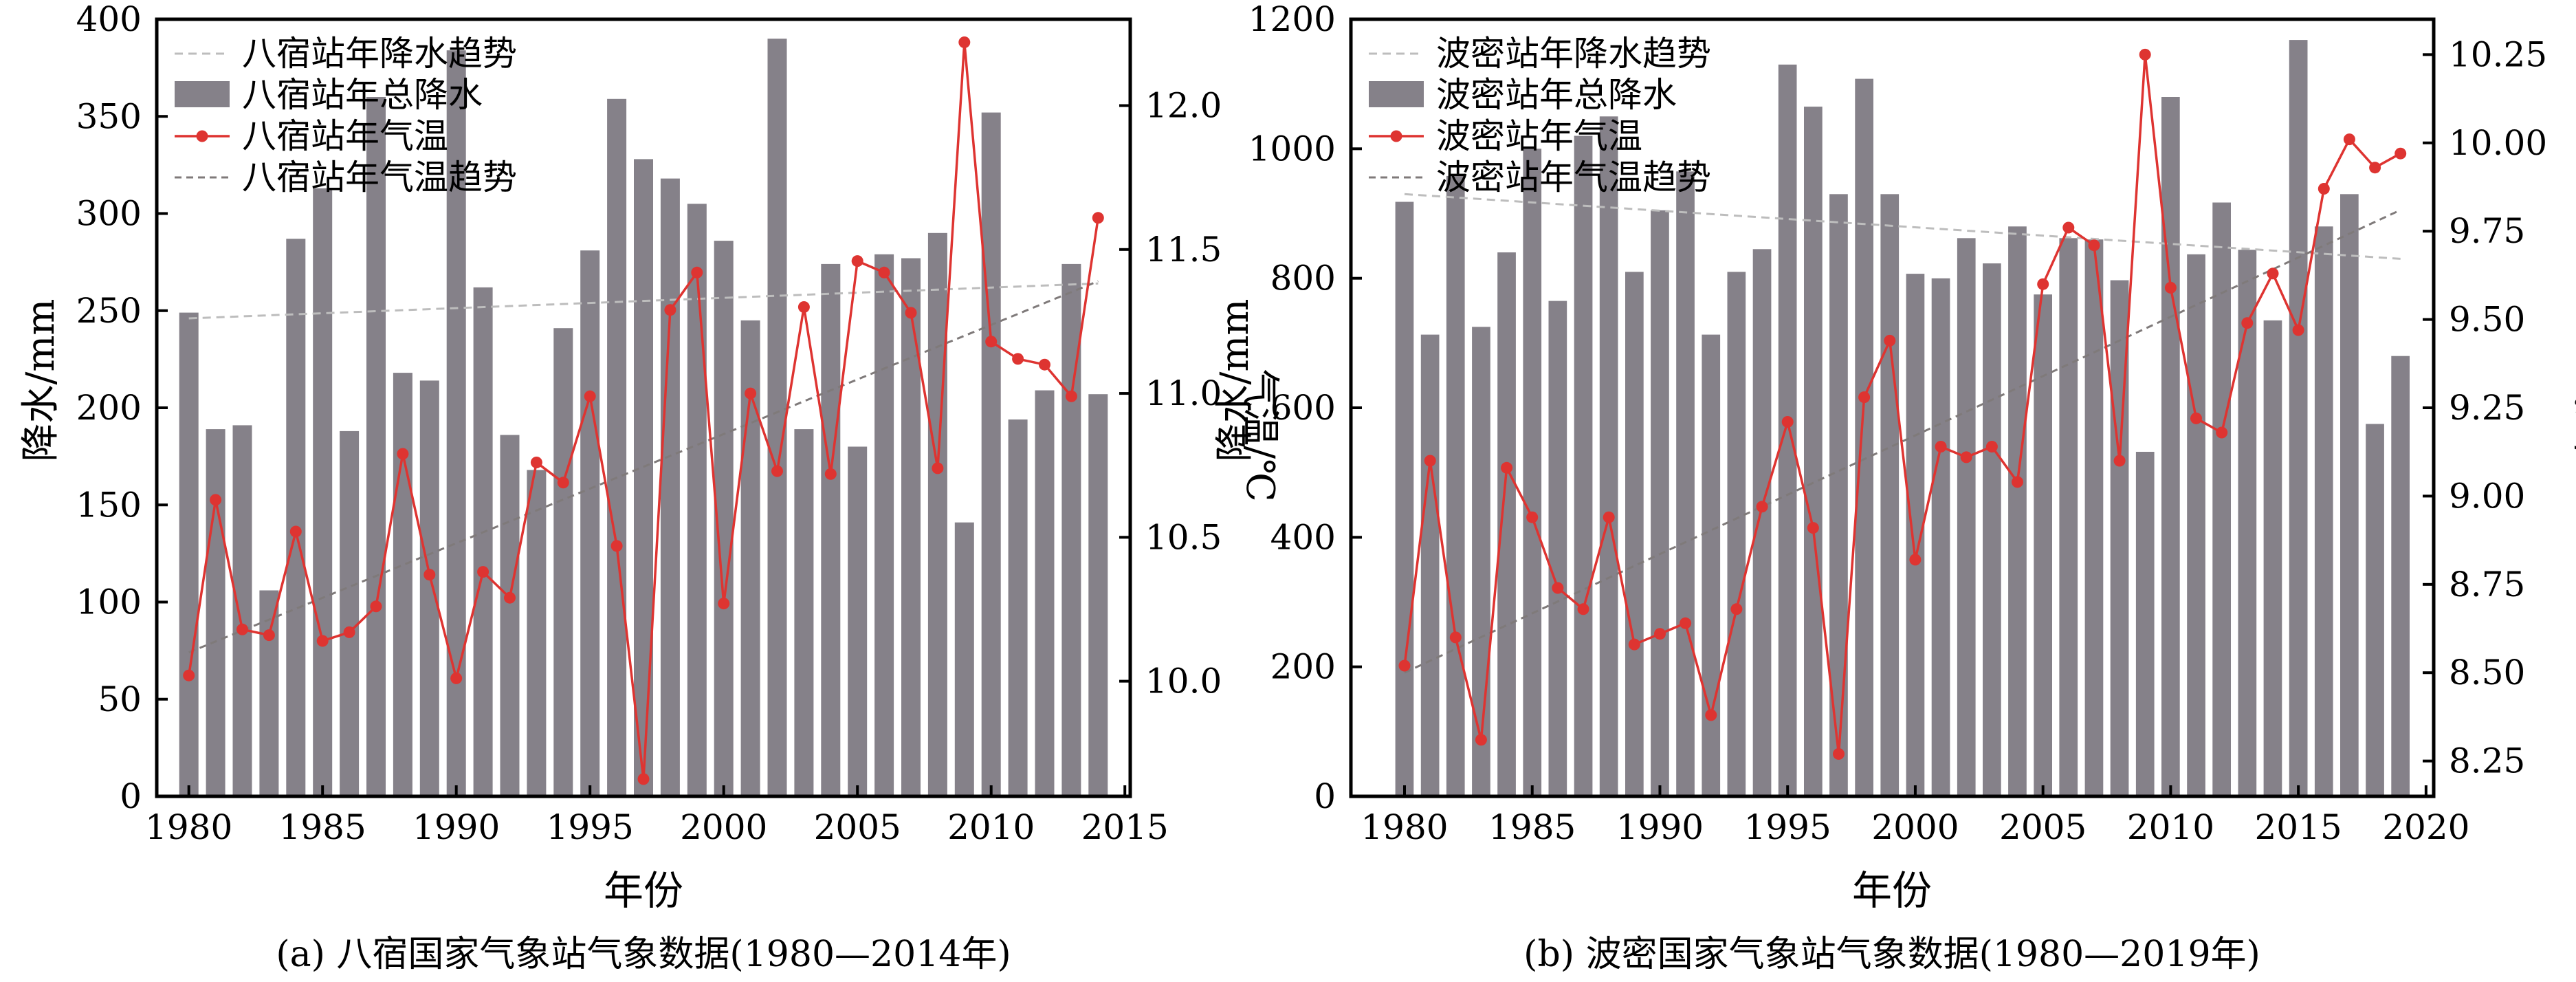 This screenshot has width=2576, height=982. I want to click on c1-temp-point-2003, so click(1991, 446).